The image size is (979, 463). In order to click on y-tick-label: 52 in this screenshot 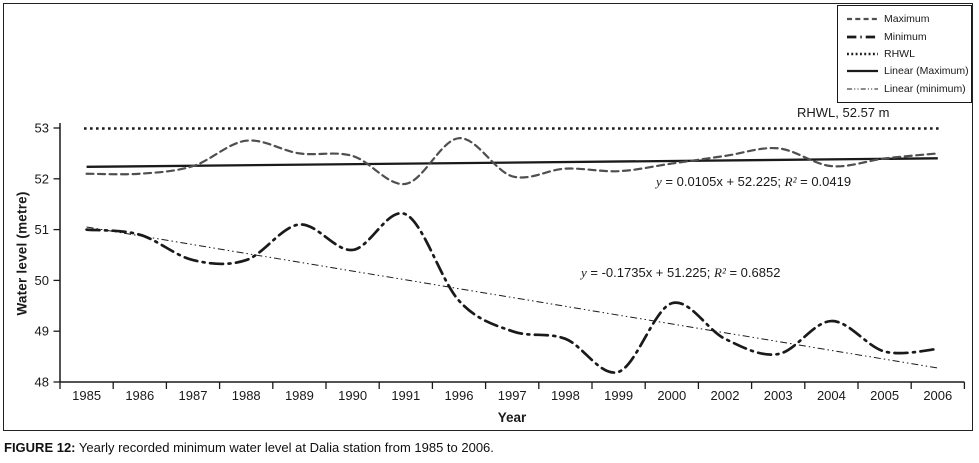, I will do `click(42, 178)`.